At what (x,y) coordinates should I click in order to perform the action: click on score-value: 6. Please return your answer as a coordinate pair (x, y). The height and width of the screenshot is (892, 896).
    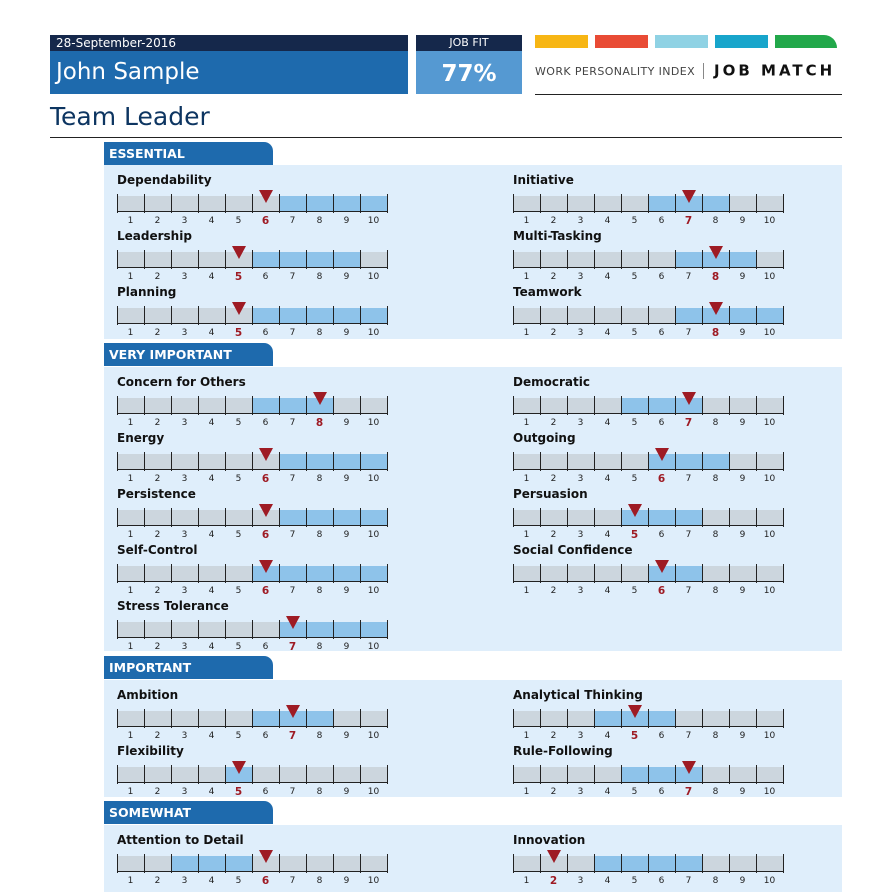
    Looking at the image, I should click on (661, 591).